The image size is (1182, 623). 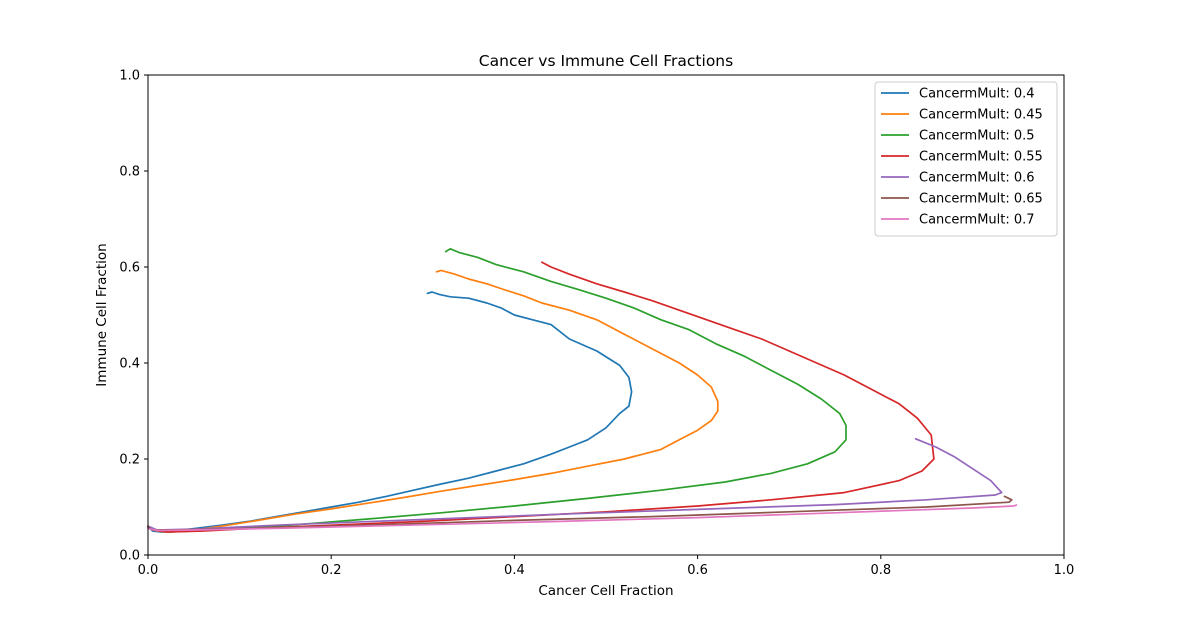 I want to click on legend-label: CancermMult: 0.4, so click(x=977, y=94).